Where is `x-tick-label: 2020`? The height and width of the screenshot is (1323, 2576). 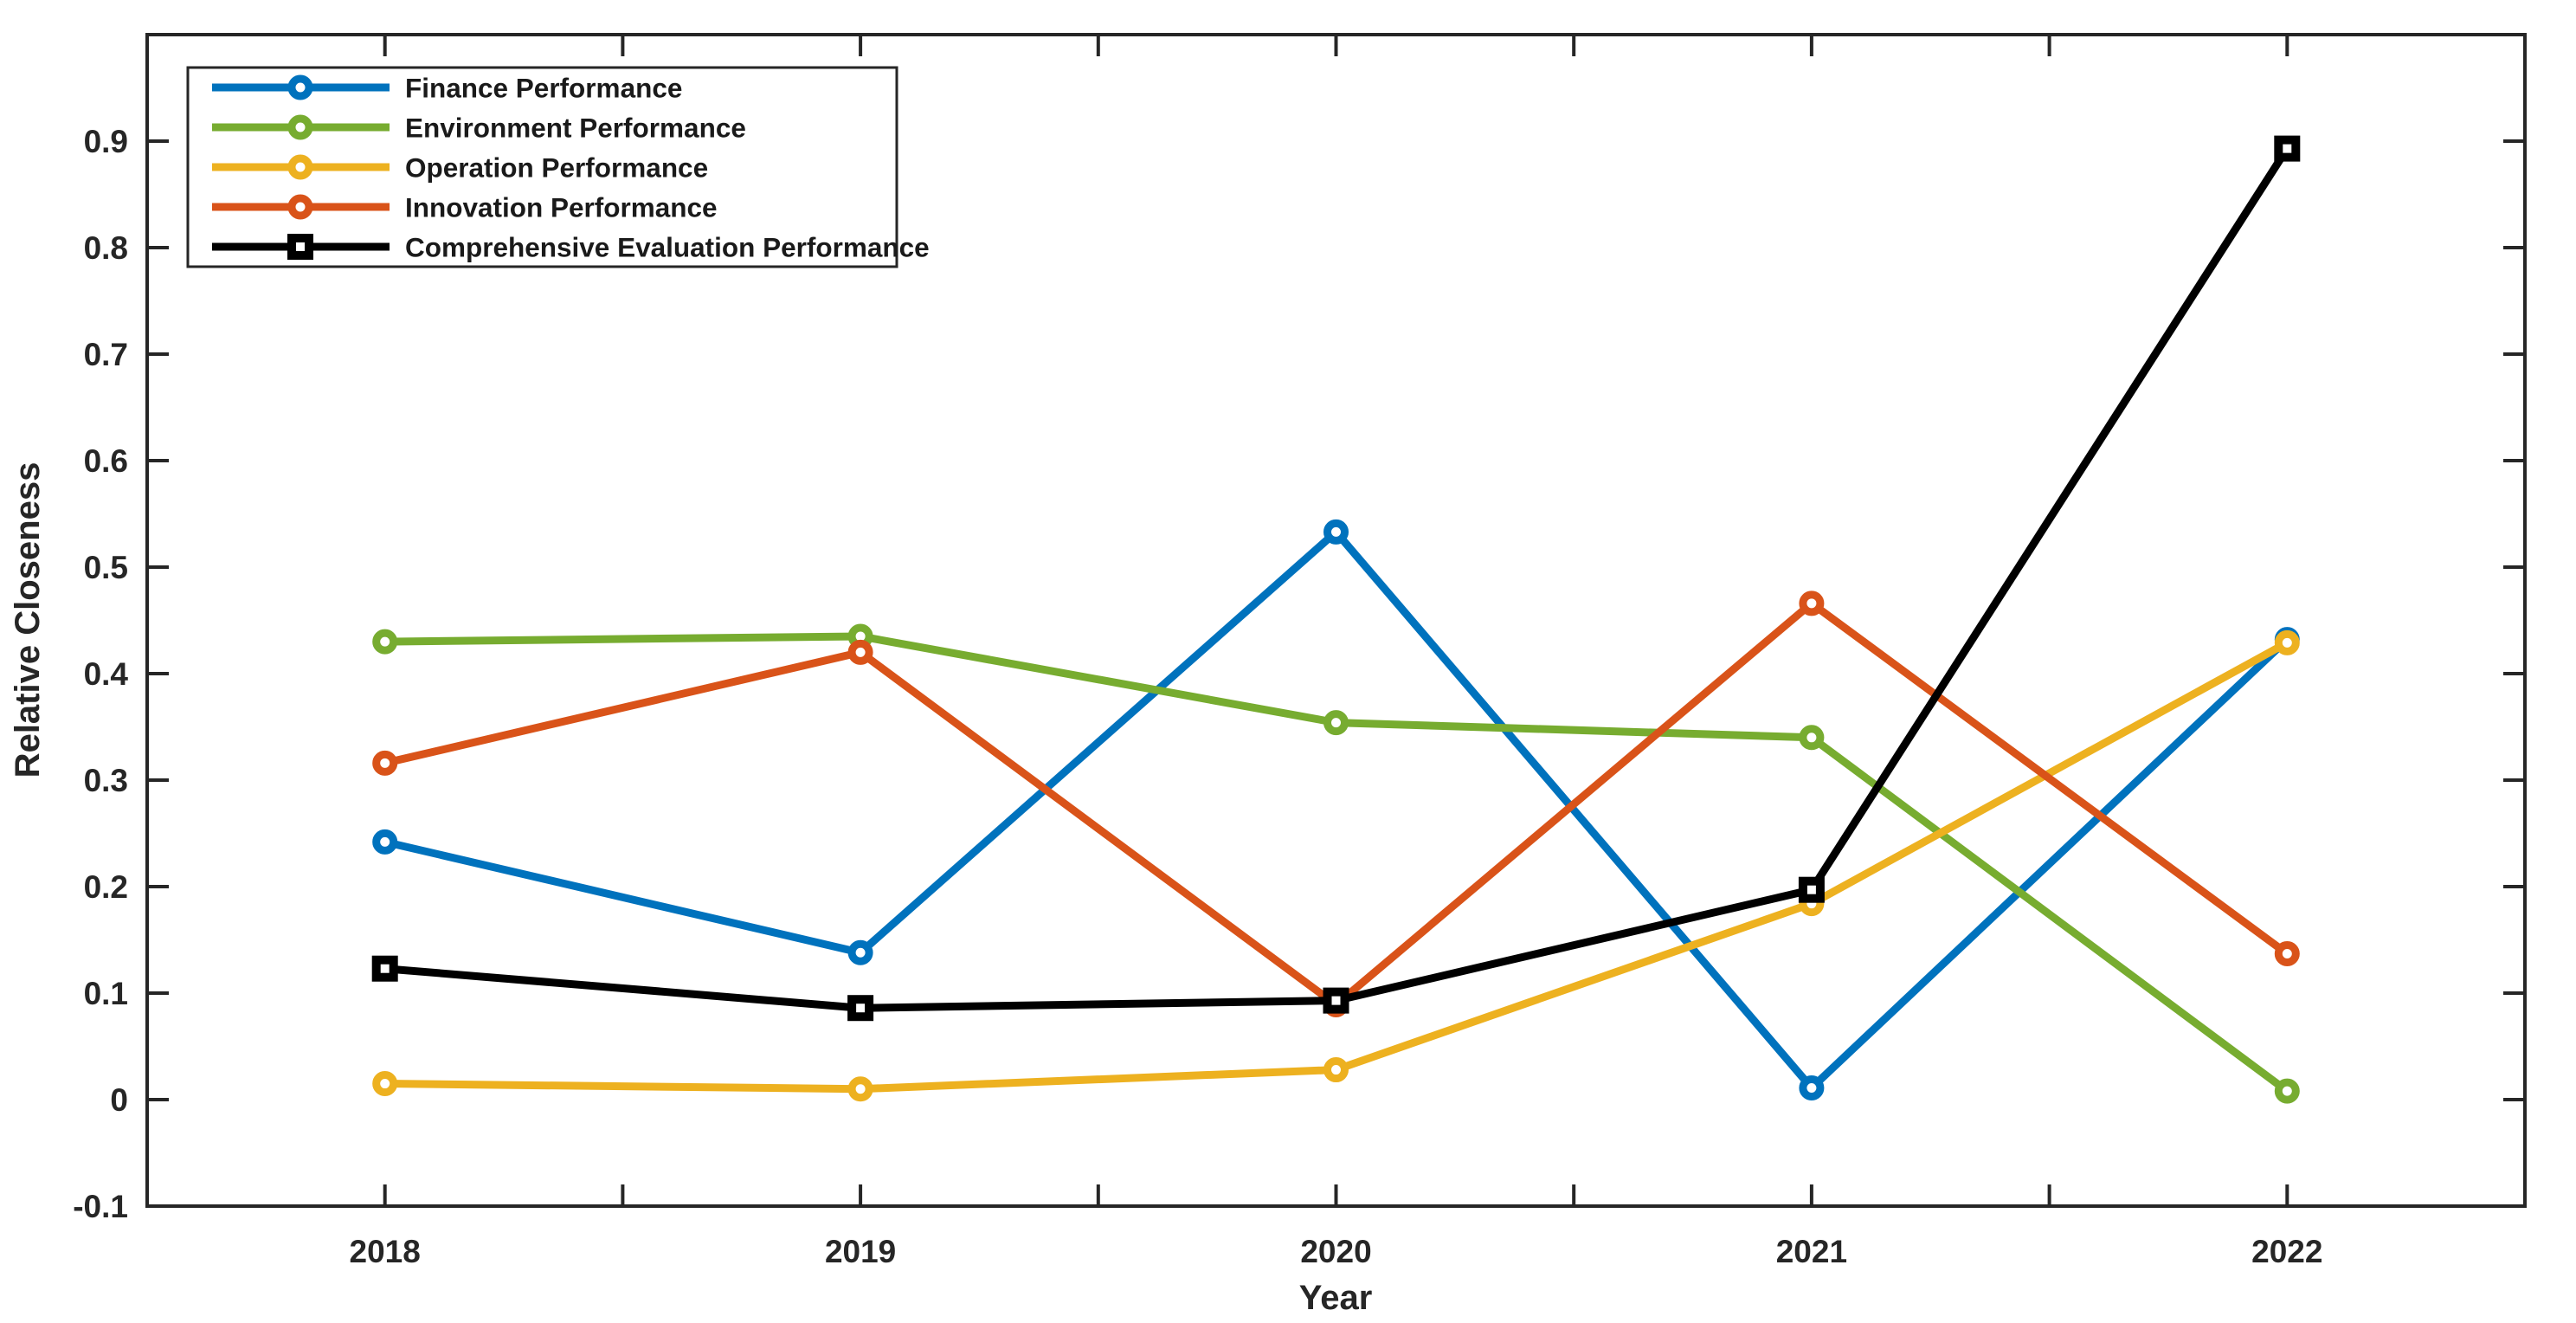
x-tick-label: 2020 is located at coordinates (1335, 1251).